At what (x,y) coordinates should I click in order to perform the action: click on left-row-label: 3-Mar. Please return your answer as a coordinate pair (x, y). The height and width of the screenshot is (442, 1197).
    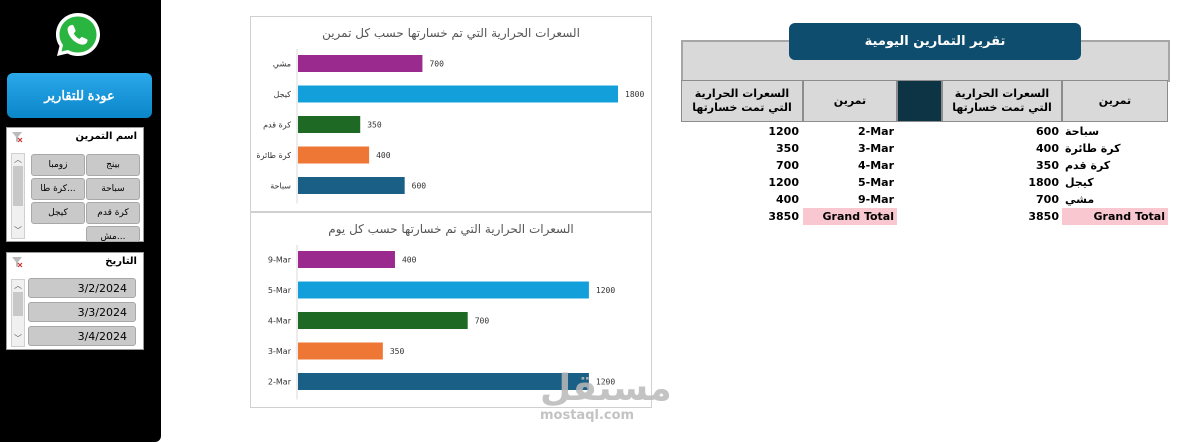
    Looking at the image, I should click on (875, 148).